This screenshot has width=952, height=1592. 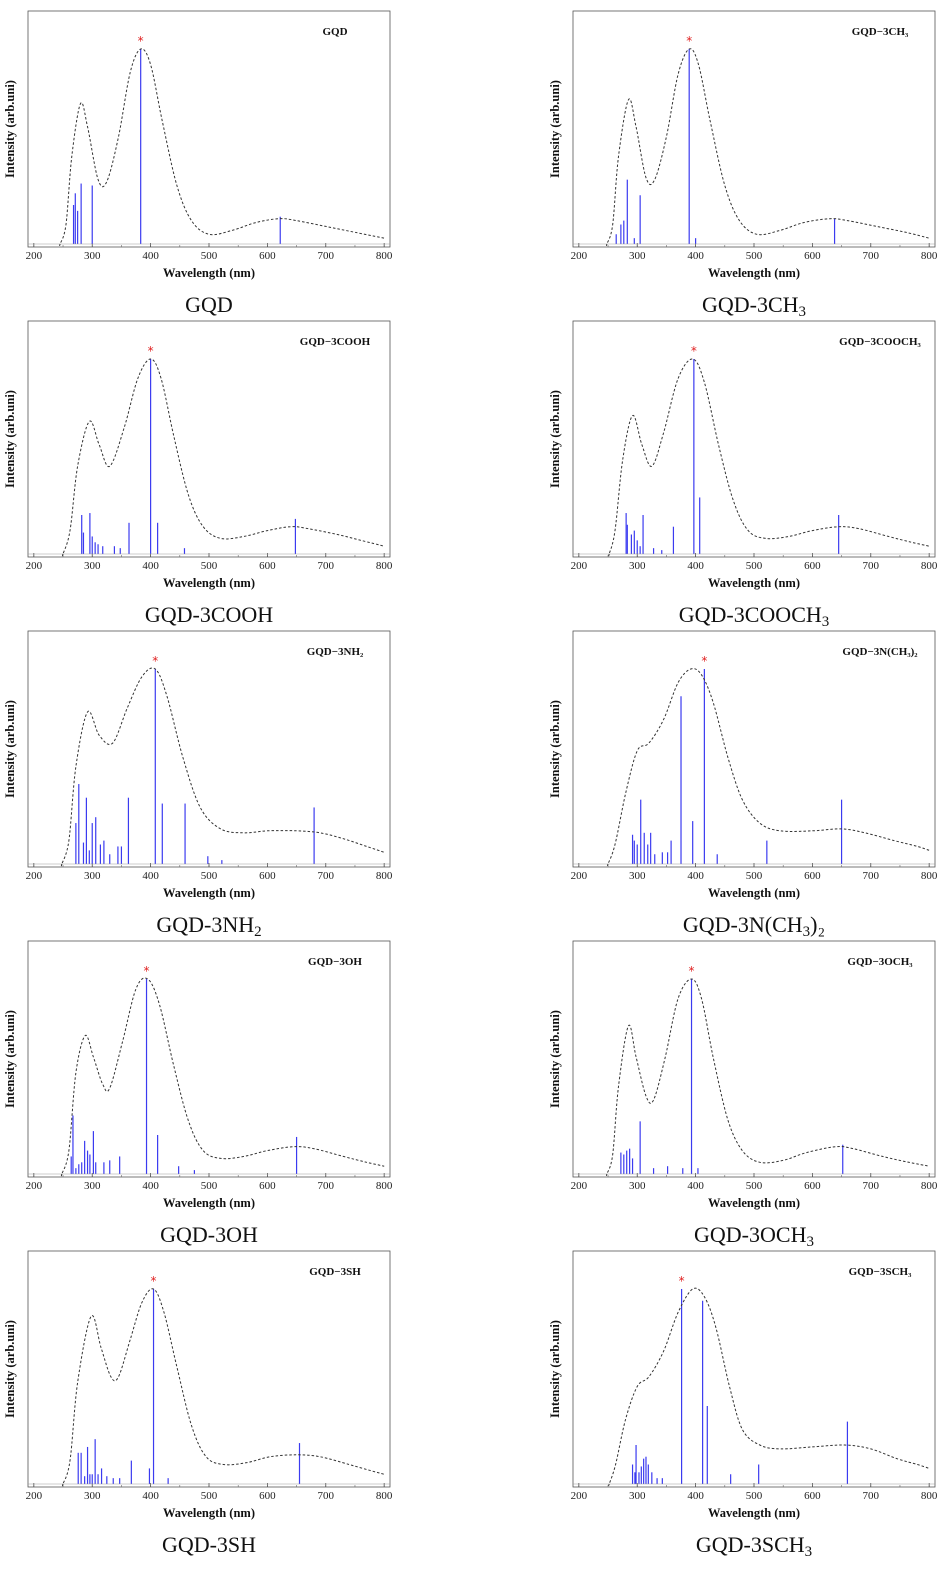 I want to click on chart-title: GQD−3CH₃, so click(x=880, y=32).